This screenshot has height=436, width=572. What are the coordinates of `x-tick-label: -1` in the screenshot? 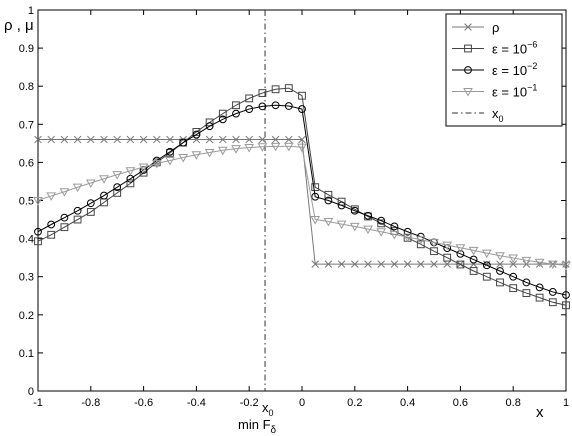 It's located at (38, 403).